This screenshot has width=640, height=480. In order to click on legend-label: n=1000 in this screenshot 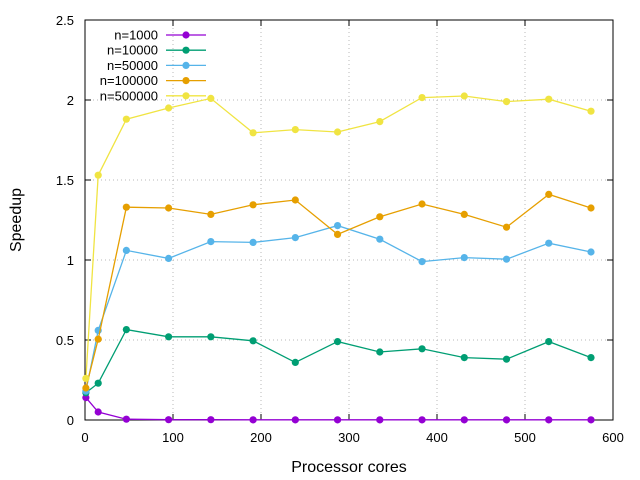, I will do `click(136, 35)`.